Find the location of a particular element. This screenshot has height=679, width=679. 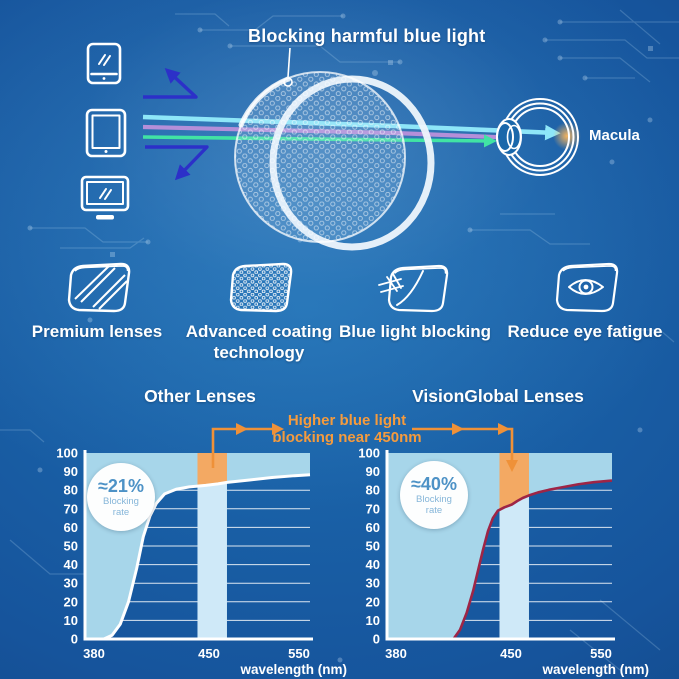

coated-lens-illustration is located at coordinates (334, 161).